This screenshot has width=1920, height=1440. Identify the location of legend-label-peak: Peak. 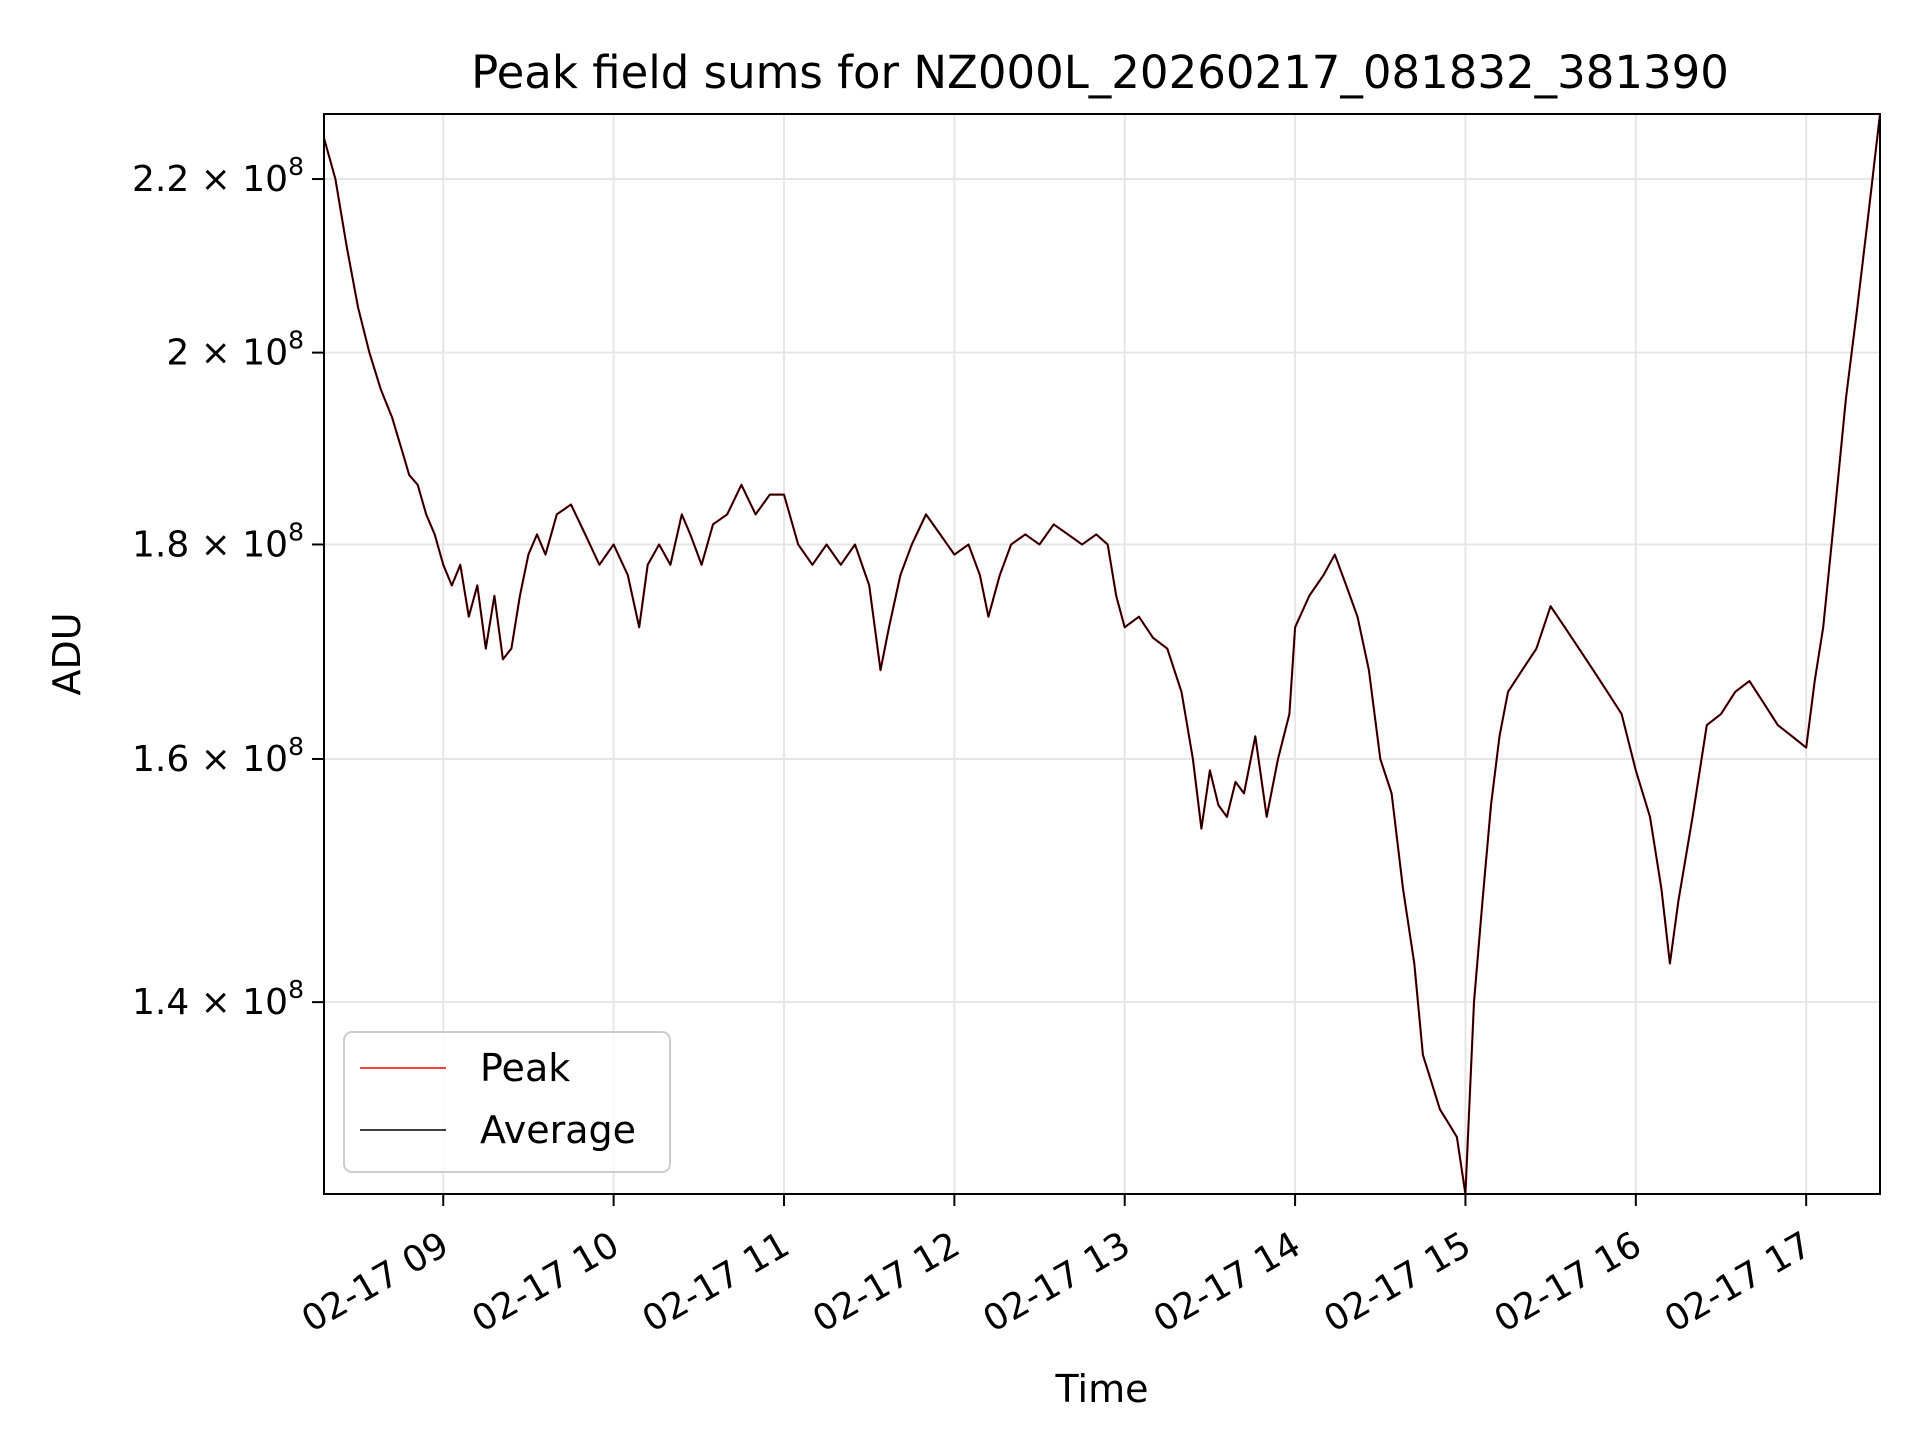
(525, 1068).